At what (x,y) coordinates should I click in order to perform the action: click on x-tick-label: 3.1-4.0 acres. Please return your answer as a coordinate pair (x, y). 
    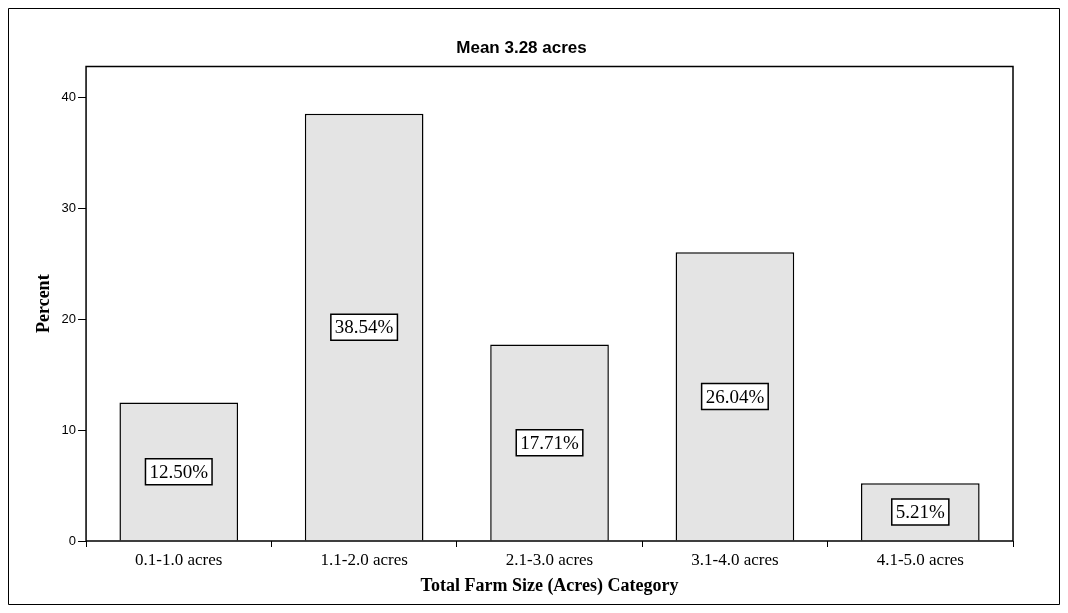
    Looking at the image, I should click on (735, 559).